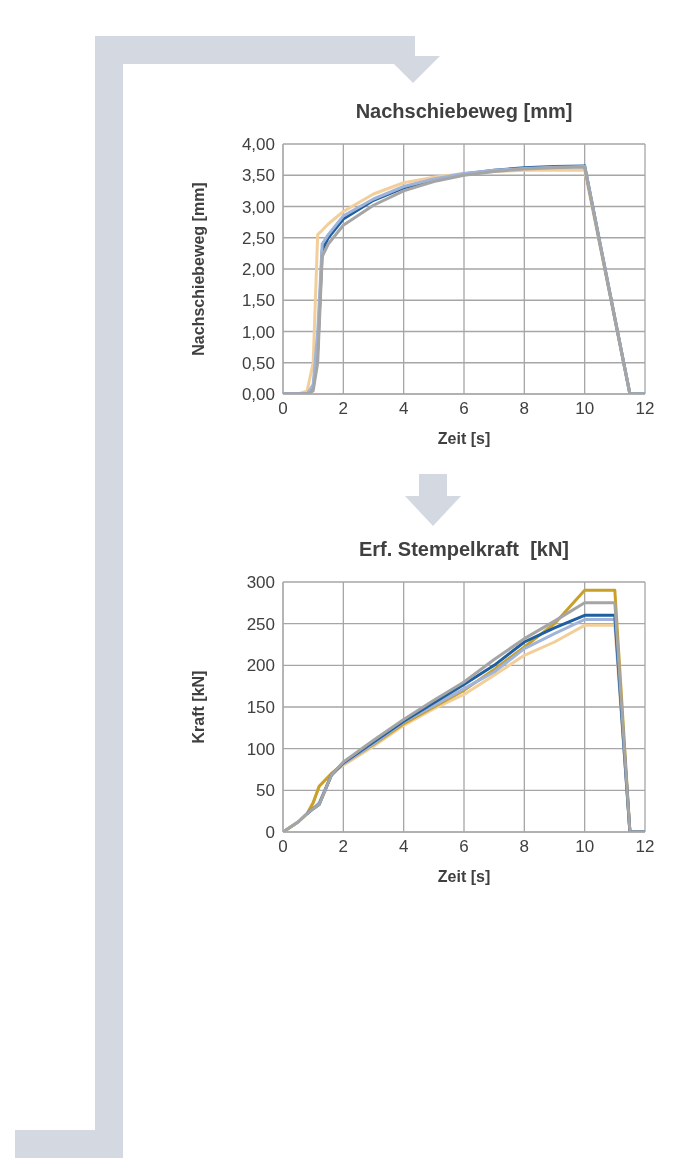  What do you see at coordinates (258, 145) in the screenshot?
I see `y-tick-label: 4,00` at bounding box center [258, 145].